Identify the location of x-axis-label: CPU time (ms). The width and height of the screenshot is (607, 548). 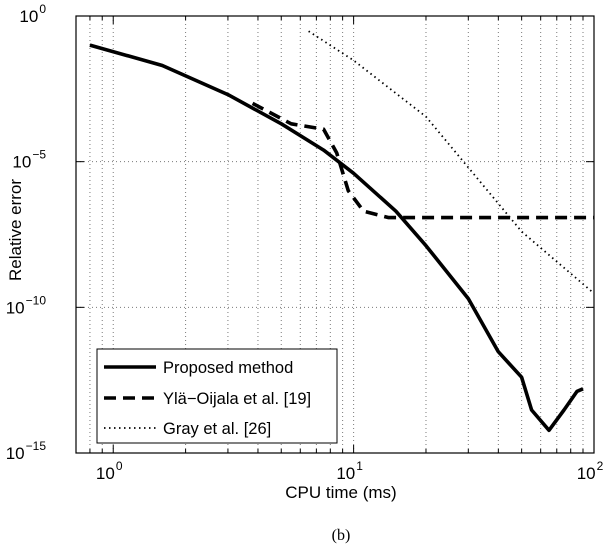
(340, 492).